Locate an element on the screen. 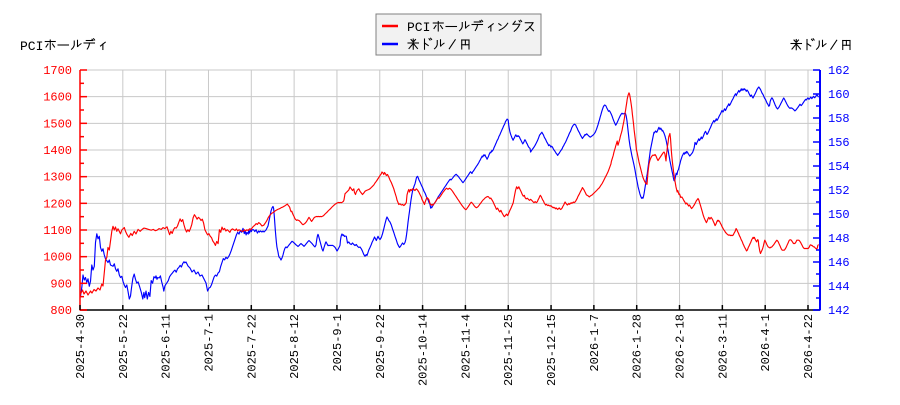  svg-text: 1600 is located at coordinates (57, 98).